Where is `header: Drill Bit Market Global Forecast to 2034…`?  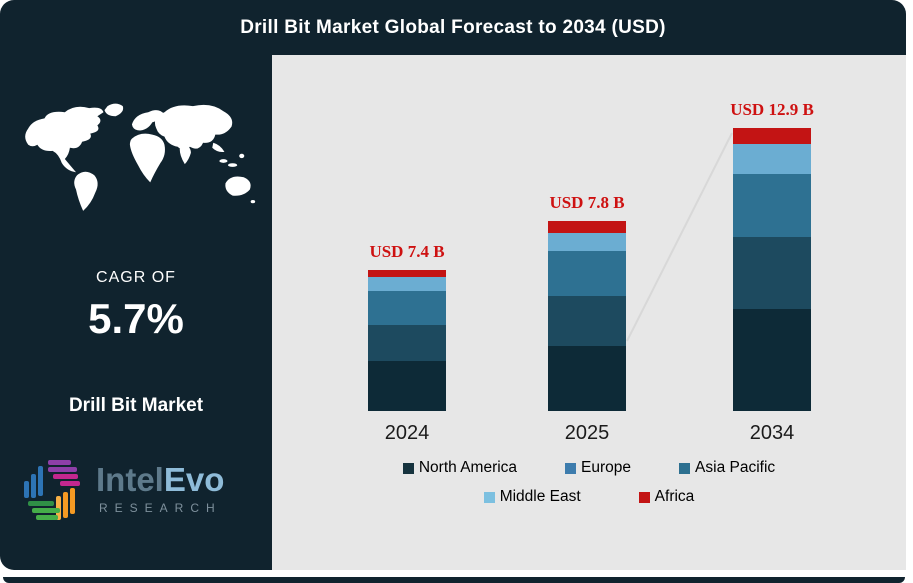 header: Drill Bit Market Global Forecast to 2034… is located at coordinates (453, 27).